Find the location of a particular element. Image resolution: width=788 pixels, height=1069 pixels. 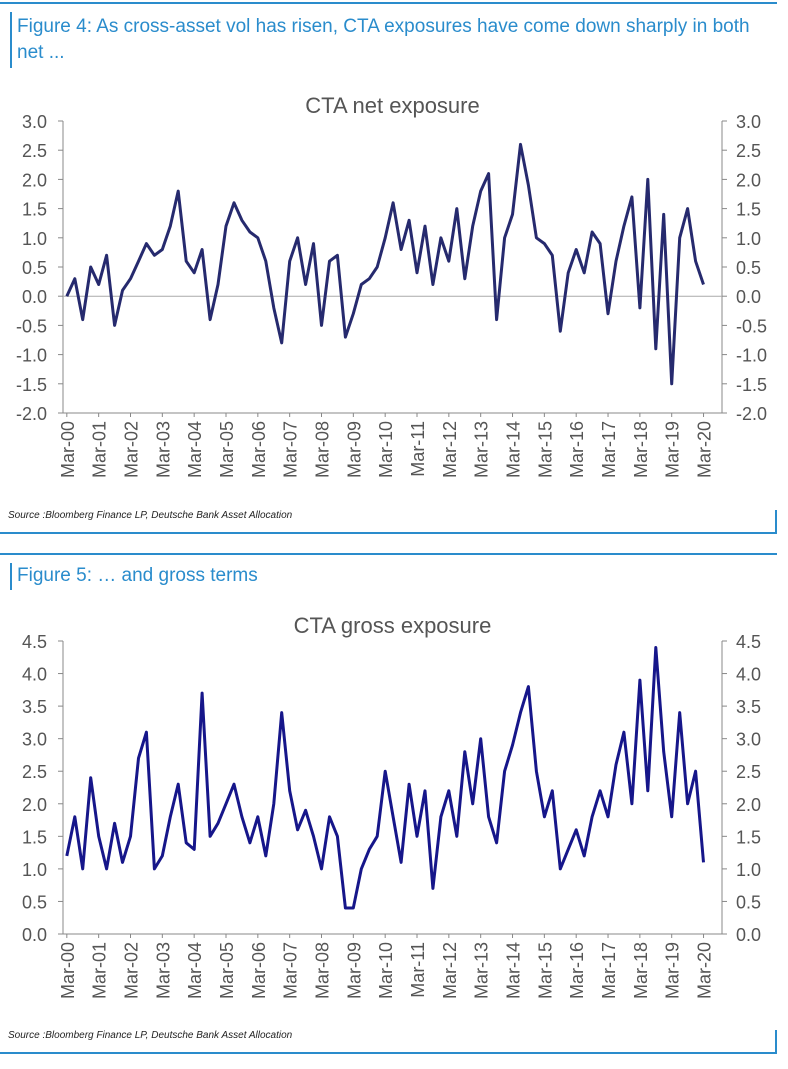

chart-title: CTA net exposure is located at coordinates (392, 105).